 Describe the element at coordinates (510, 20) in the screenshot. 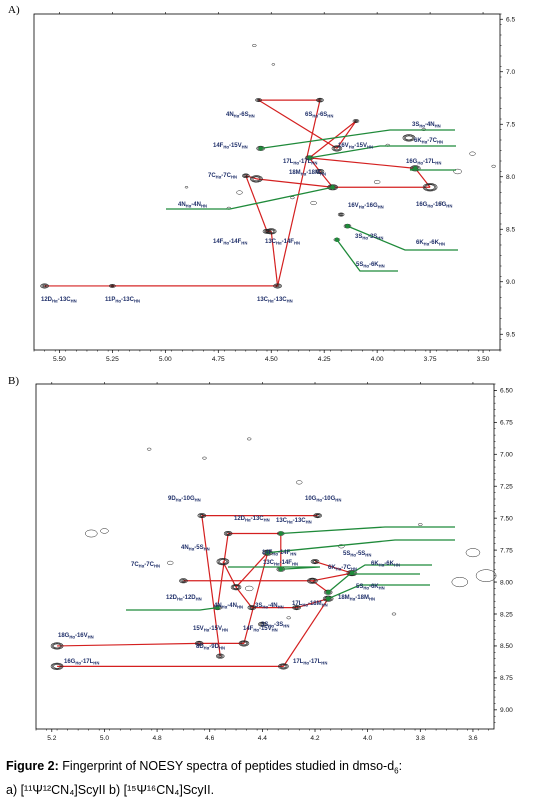

I see `y-tick-label: 6.5` at that location.